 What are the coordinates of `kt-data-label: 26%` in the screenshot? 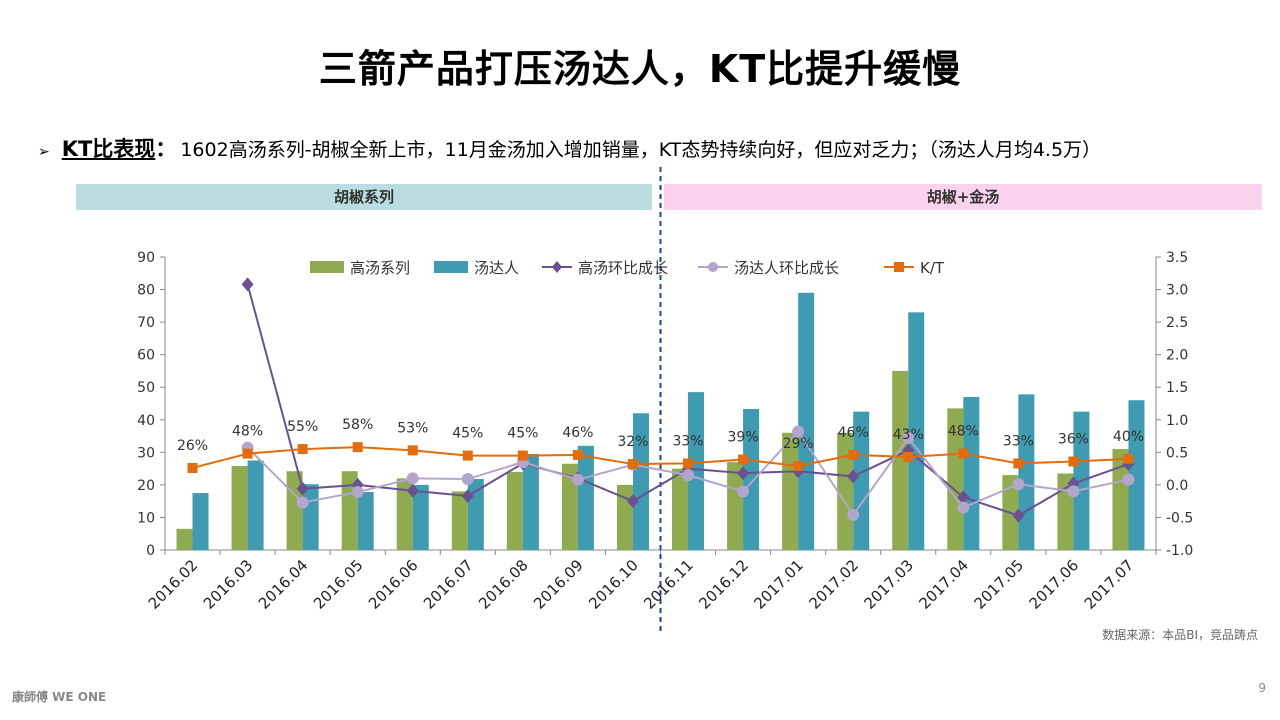 It's located at (192, 446).